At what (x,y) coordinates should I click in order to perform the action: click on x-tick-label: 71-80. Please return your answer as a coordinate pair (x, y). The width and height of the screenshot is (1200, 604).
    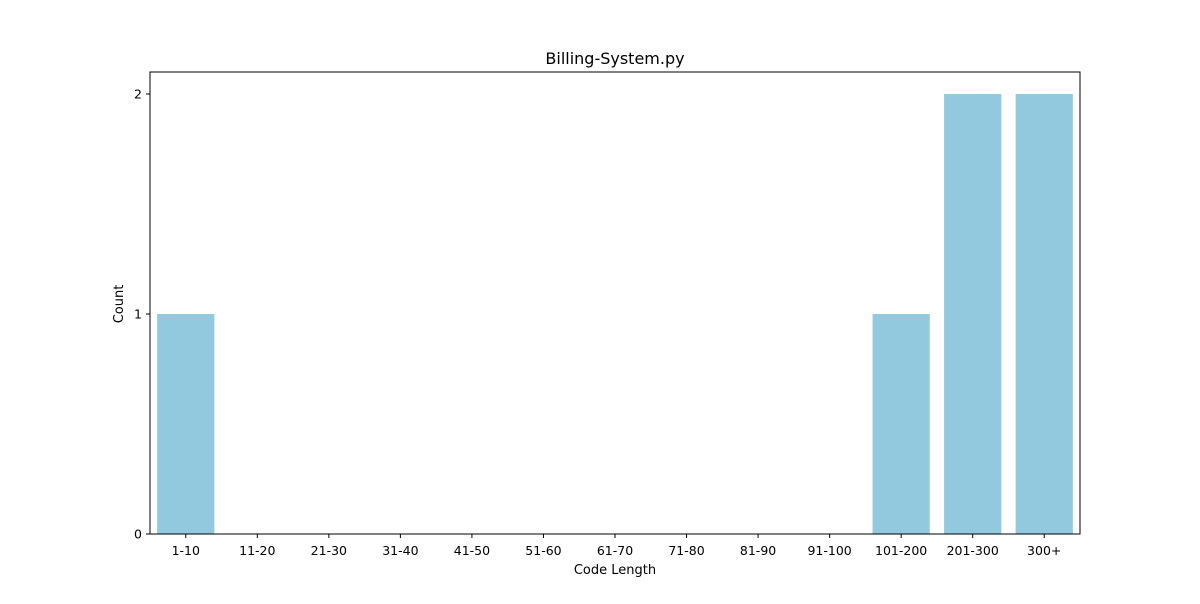
    Looking at the image, I should click on (686, 550).